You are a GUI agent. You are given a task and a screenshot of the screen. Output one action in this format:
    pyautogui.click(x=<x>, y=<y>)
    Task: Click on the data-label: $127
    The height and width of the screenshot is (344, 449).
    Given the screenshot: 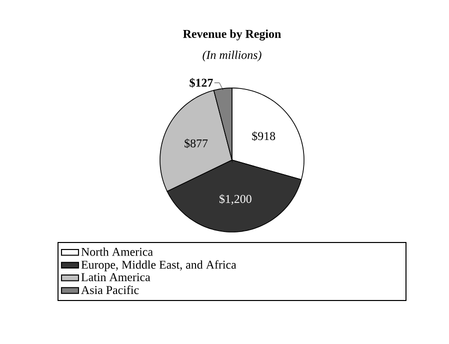 What is the action you would take?
    pyautogui.click(x=201, y=83)
    